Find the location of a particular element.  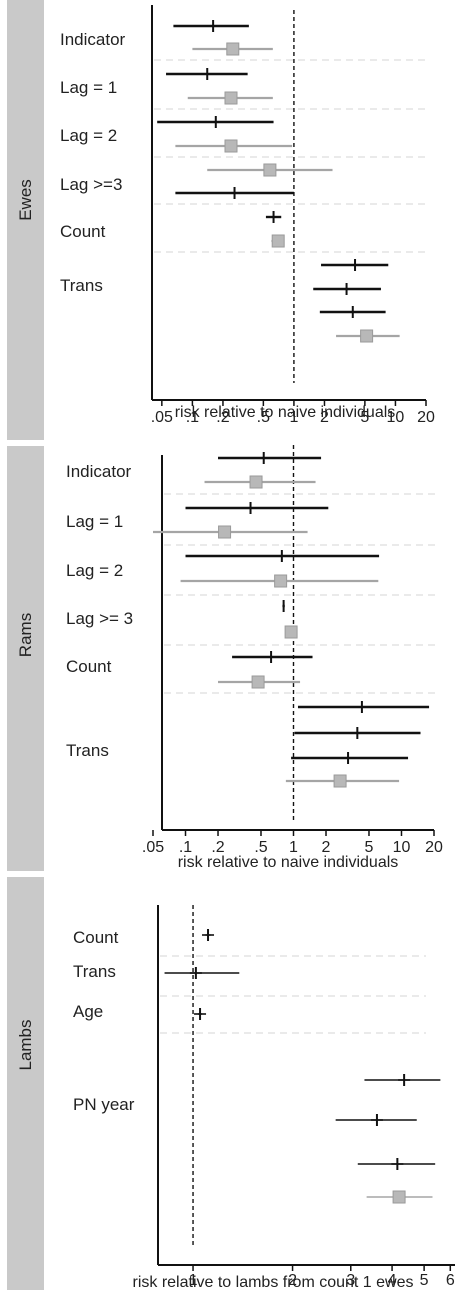

panel-label-rams: Rams is located at coordinates (25, 635).